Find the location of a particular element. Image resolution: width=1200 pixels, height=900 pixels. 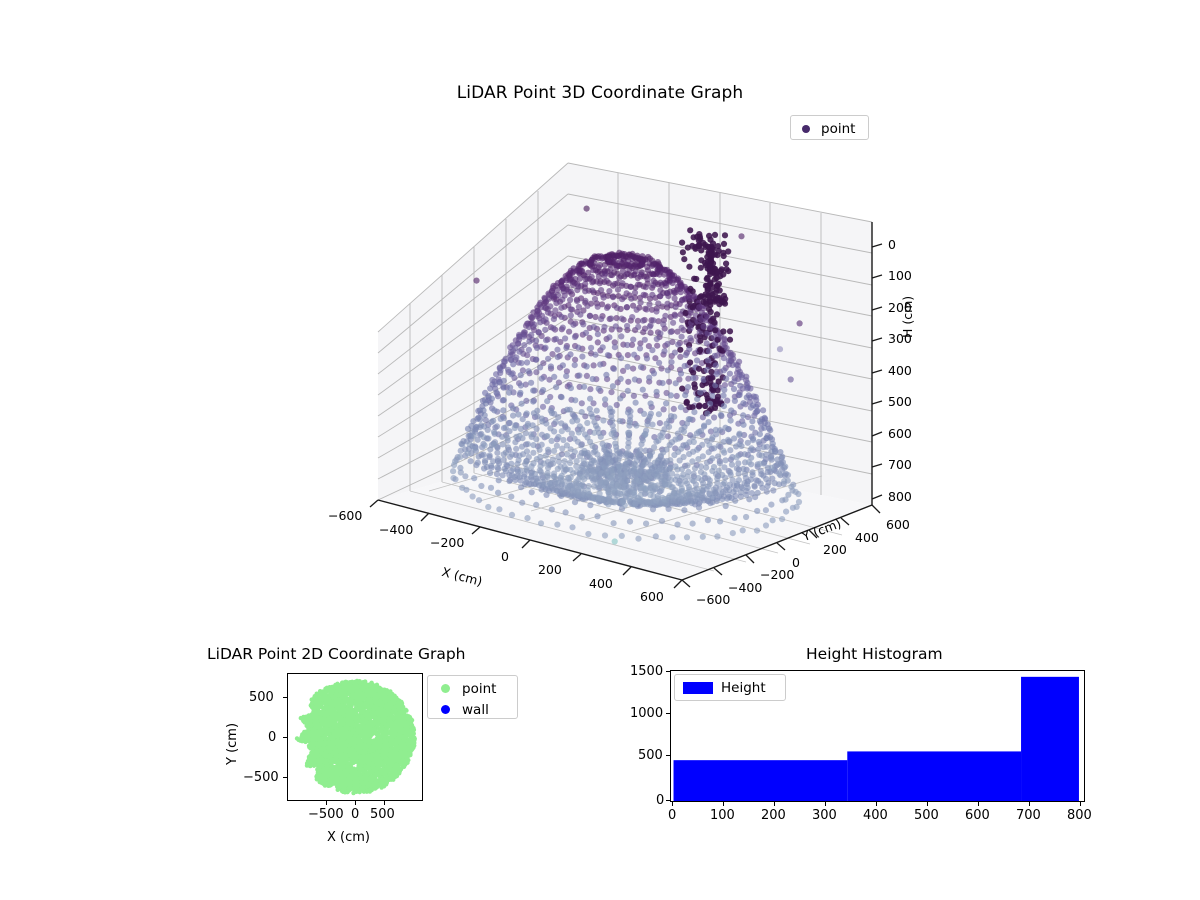

chart-hist-canvas is located at coordinates (876, 738).